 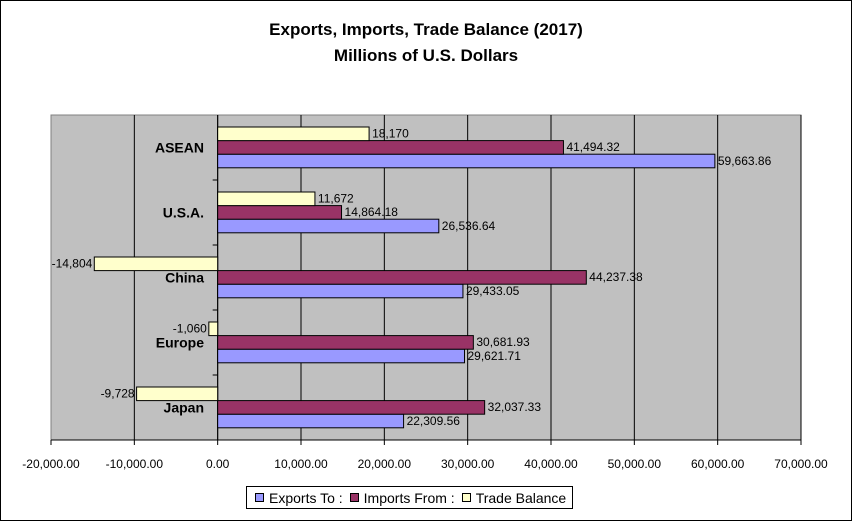 I want to click on x-tick-label: -10,000.00, so click(x=135, y=464).